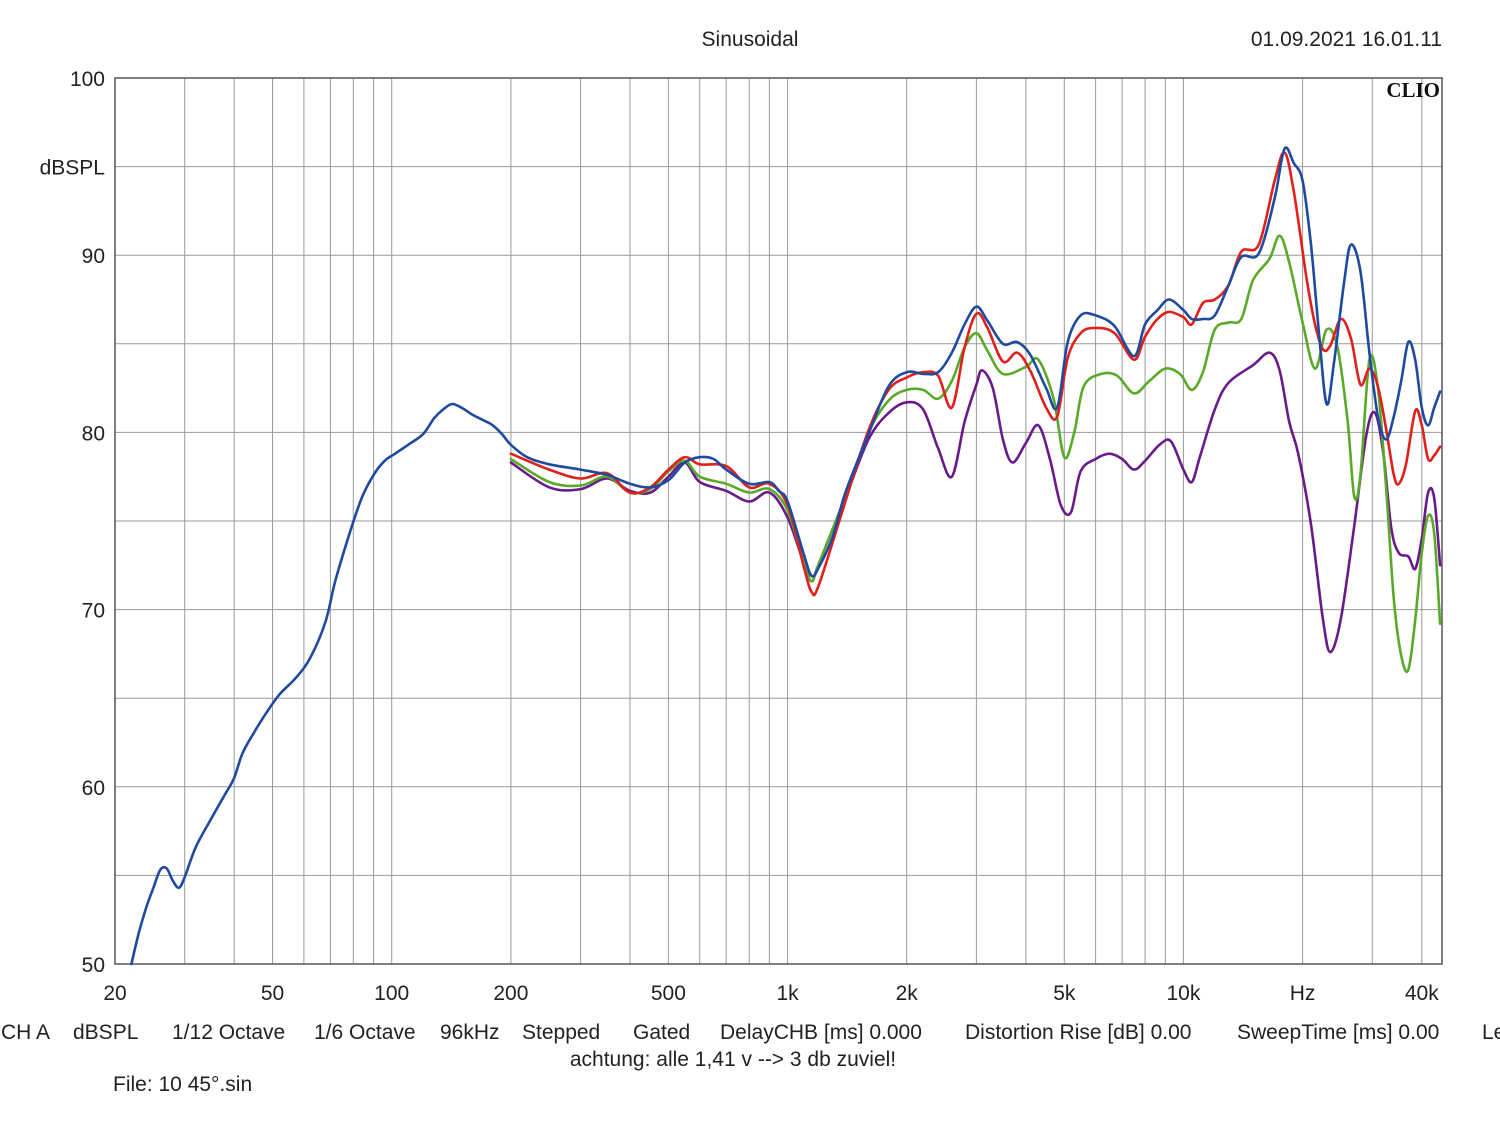 The image size is (1500, 1121). Describe the element at coordinates (93, 256) in the screenshot. I see `y-tick-label: 90` at that location.